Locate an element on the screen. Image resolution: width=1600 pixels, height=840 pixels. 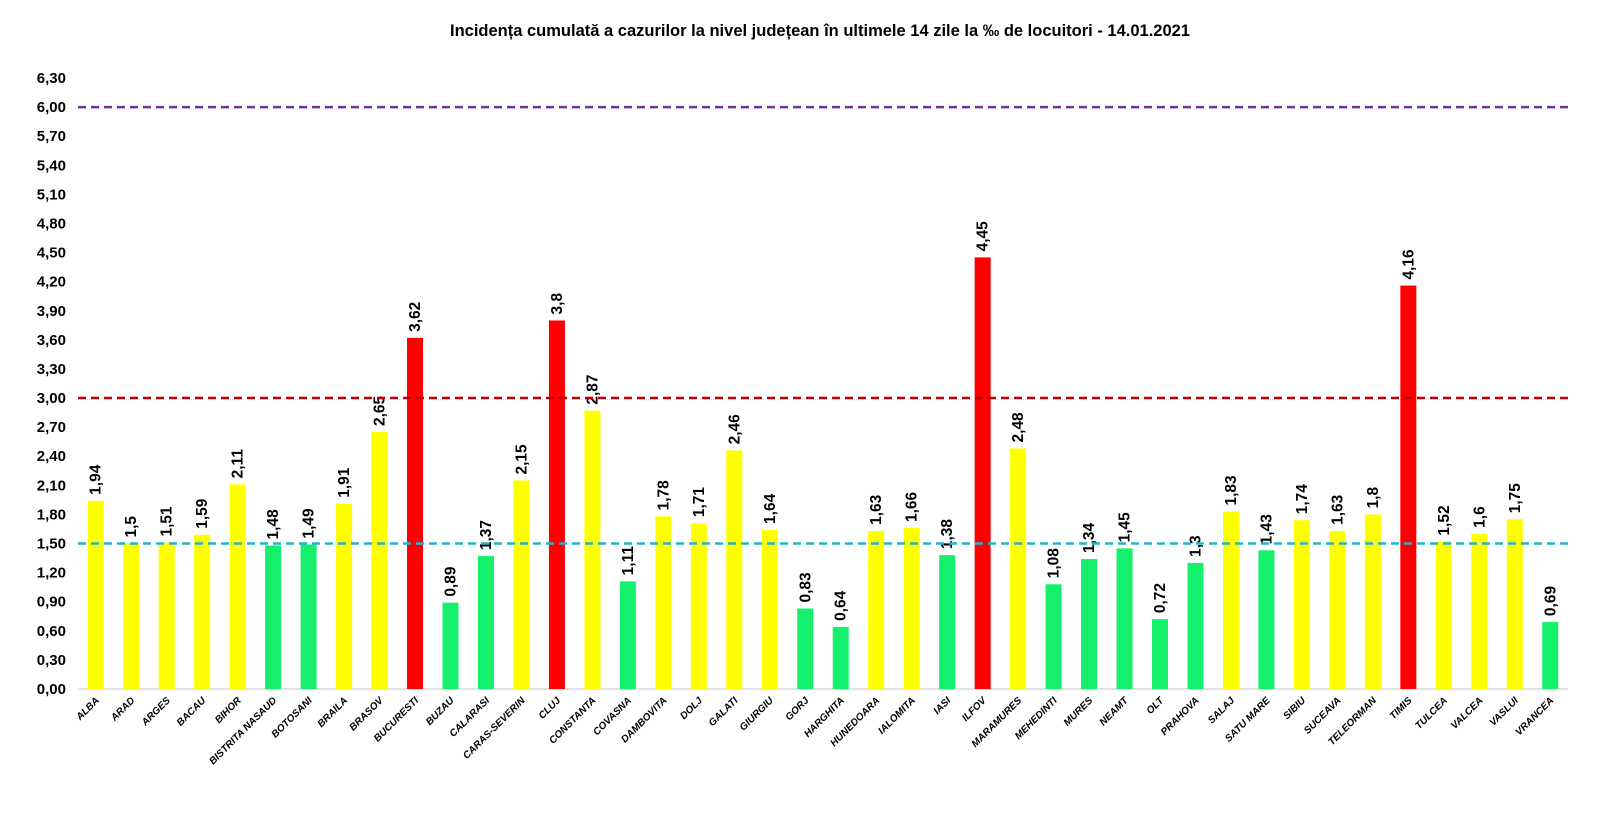
x-tick-label: VALCEA is located at coordinates (1467, 713).